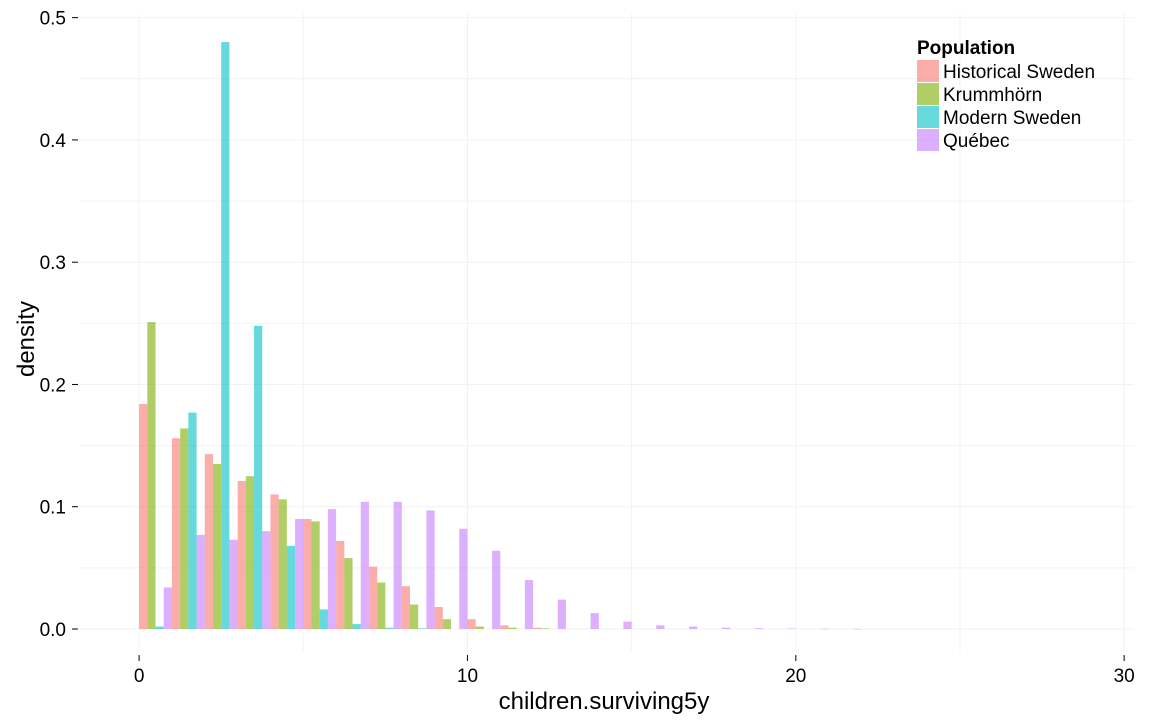 Image resolution: width=1152 pixels, height=720 pixels. Describe the element at coordinates (604, 701) in the screenshot. I see `x-axis-title: children.surviving5y` at that location.